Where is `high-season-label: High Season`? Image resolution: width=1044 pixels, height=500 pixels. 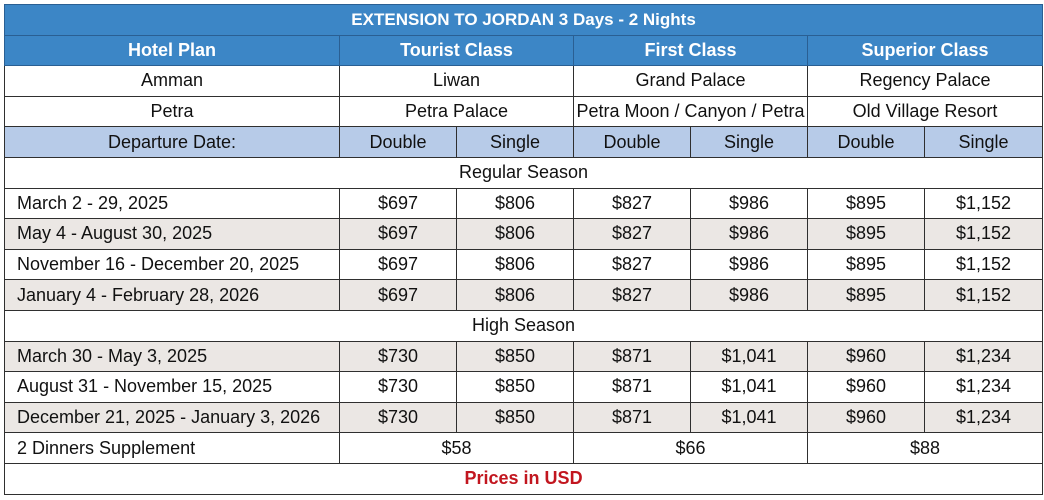 high-season-label: High Season is located at coordinates (523, 325).